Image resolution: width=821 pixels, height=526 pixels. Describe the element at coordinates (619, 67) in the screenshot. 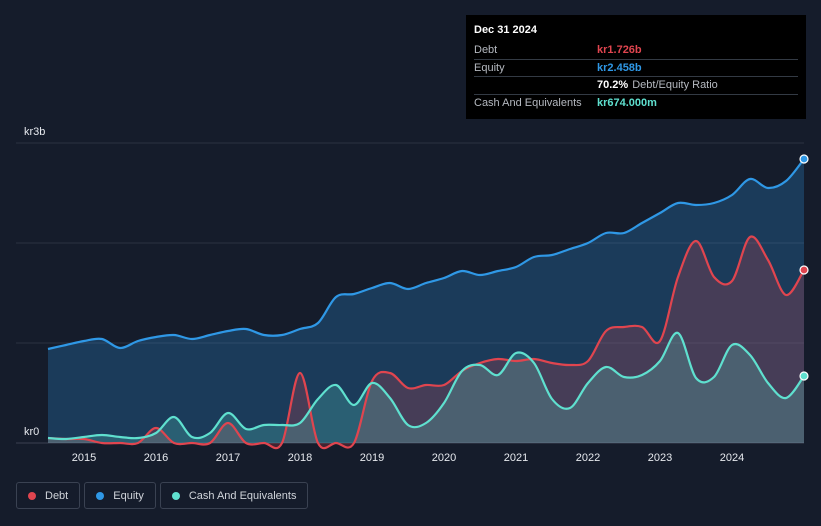

I see `tooltip-value-equity: kr2.458b` at that location.